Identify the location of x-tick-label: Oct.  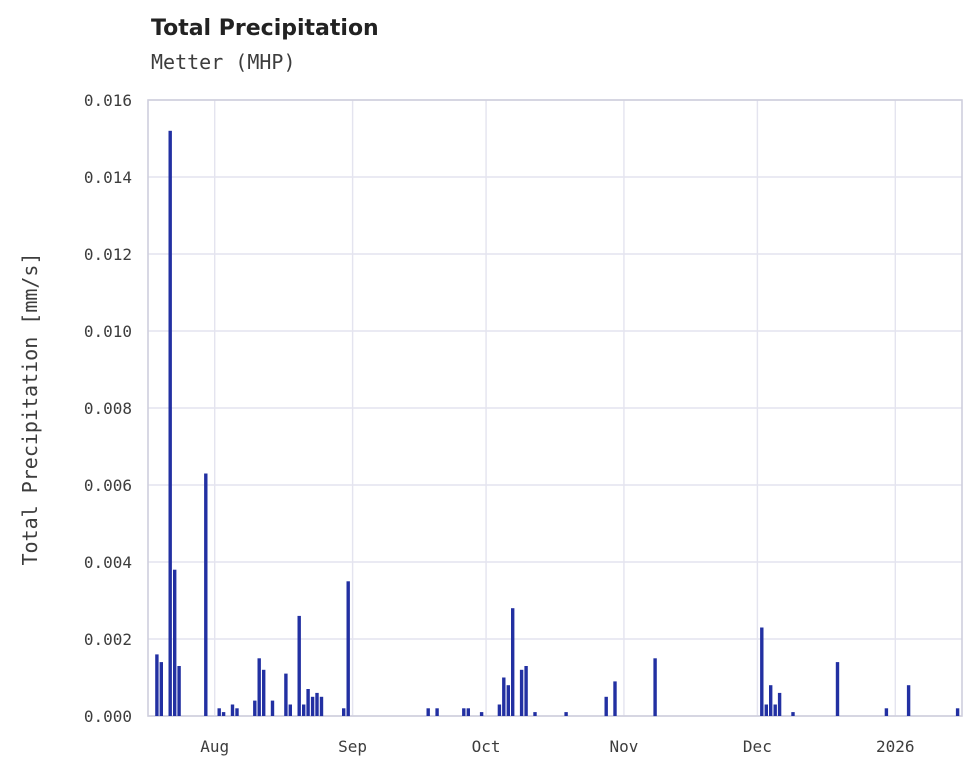
(486, 746).